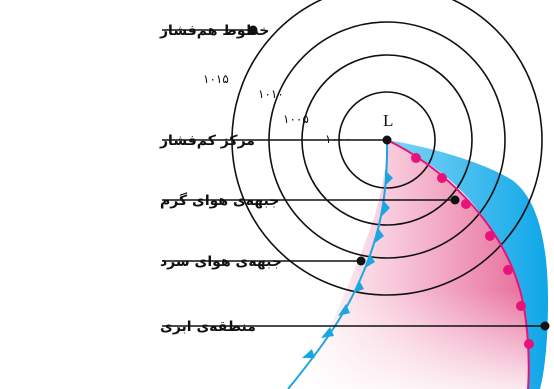 The height and width of the screenshot is (389, 554). I want to click on callout-dot-low-center, so click(387, 140).